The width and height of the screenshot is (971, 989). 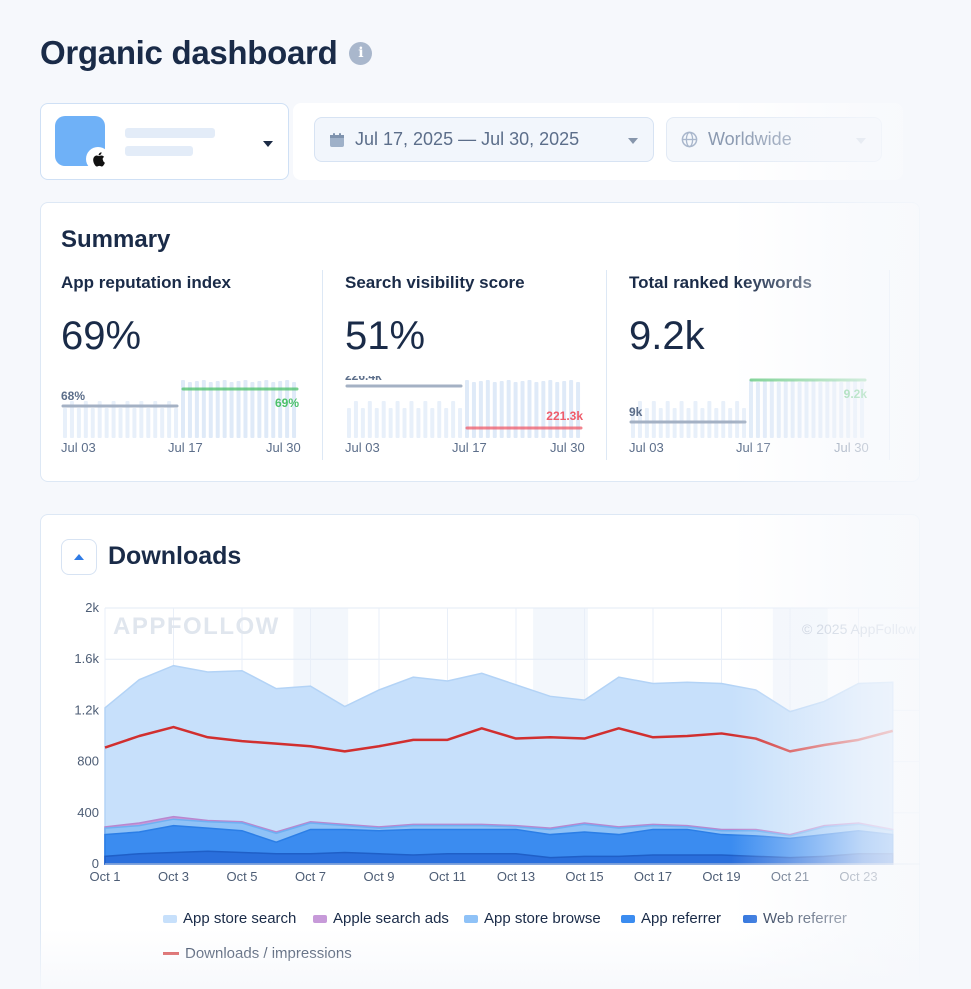 I want to click on metric-label: App reputation index, so click(x=146, y=282).